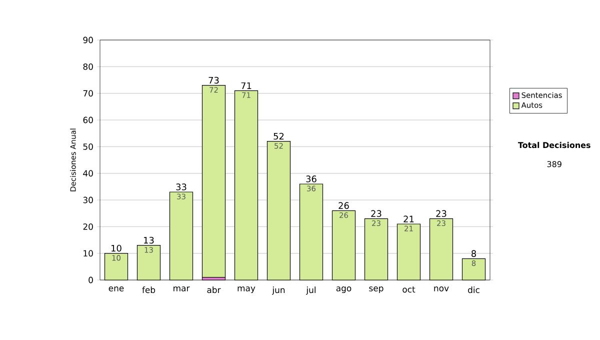 This screenshot has width=600, height=340. Describe the element at coordinates (116, 289) in the screenshot. I see `x-tick-label: ene` at that location.